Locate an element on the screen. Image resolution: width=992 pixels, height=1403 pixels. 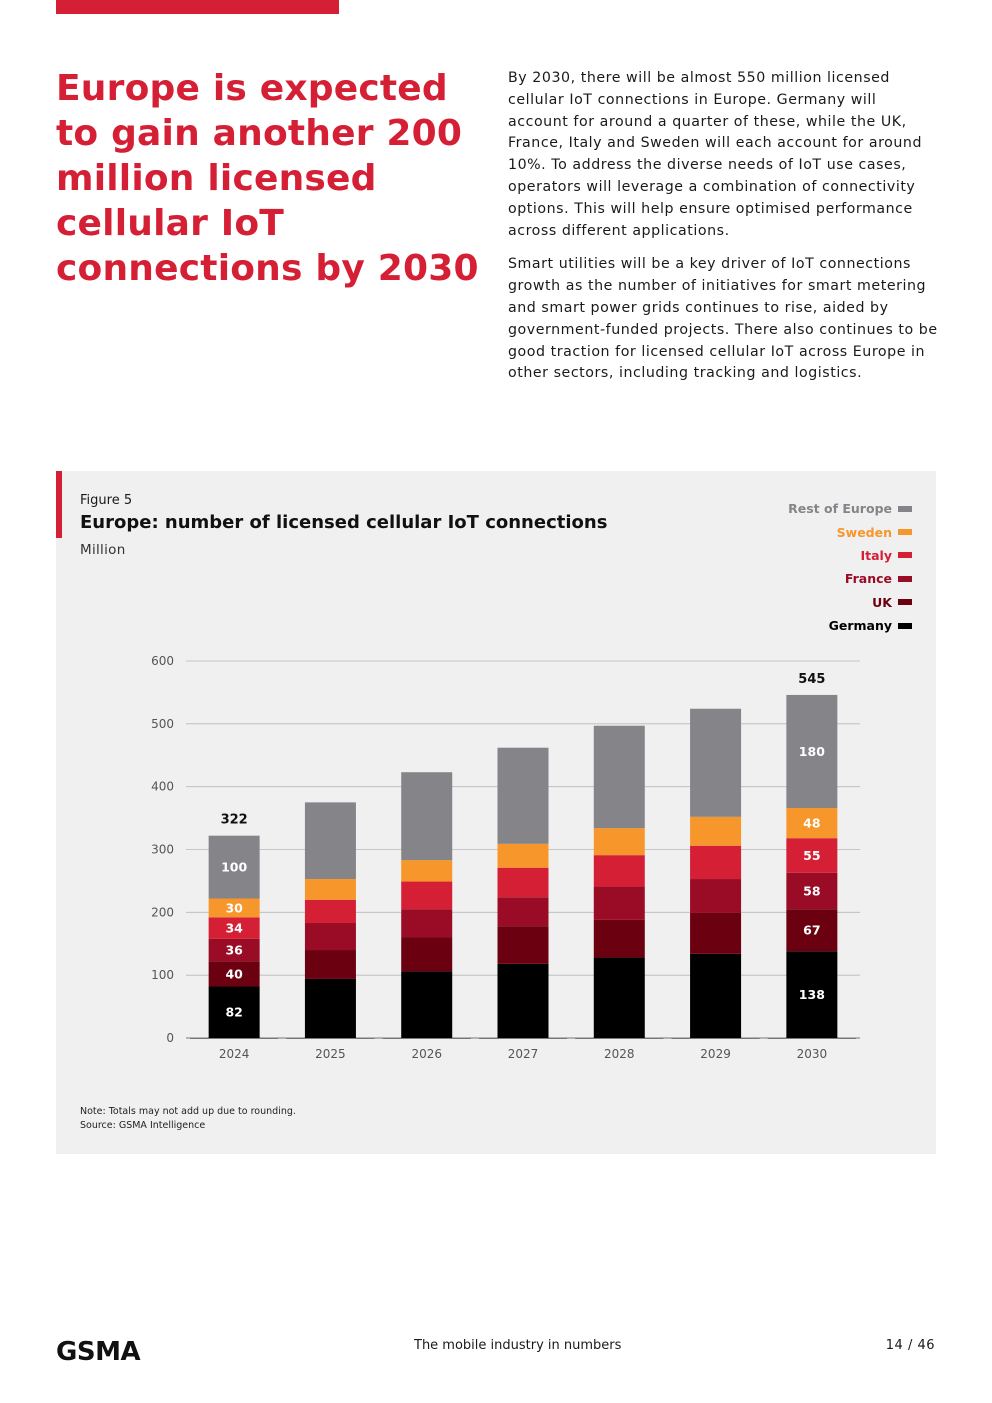
bar-segment-italy-2029 is located at coordinates (716, 862).